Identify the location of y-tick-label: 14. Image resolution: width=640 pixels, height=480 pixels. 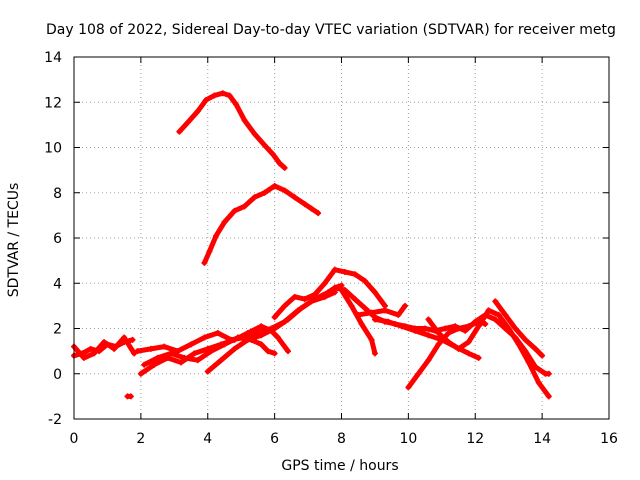
(53, 58).